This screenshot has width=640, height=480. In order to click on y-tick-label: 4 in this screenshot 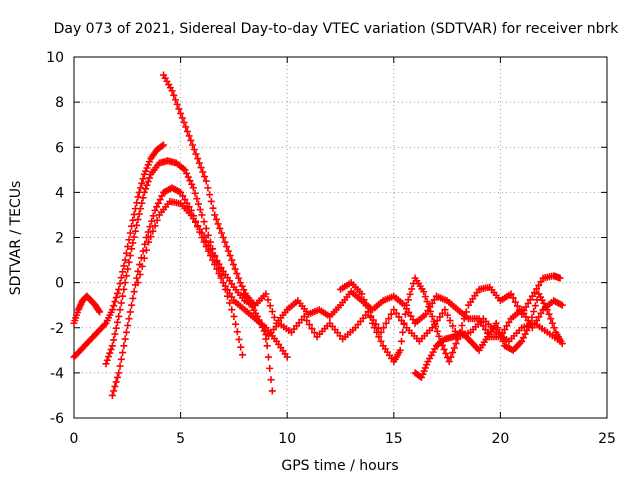, I will do `click(59, 193)`.